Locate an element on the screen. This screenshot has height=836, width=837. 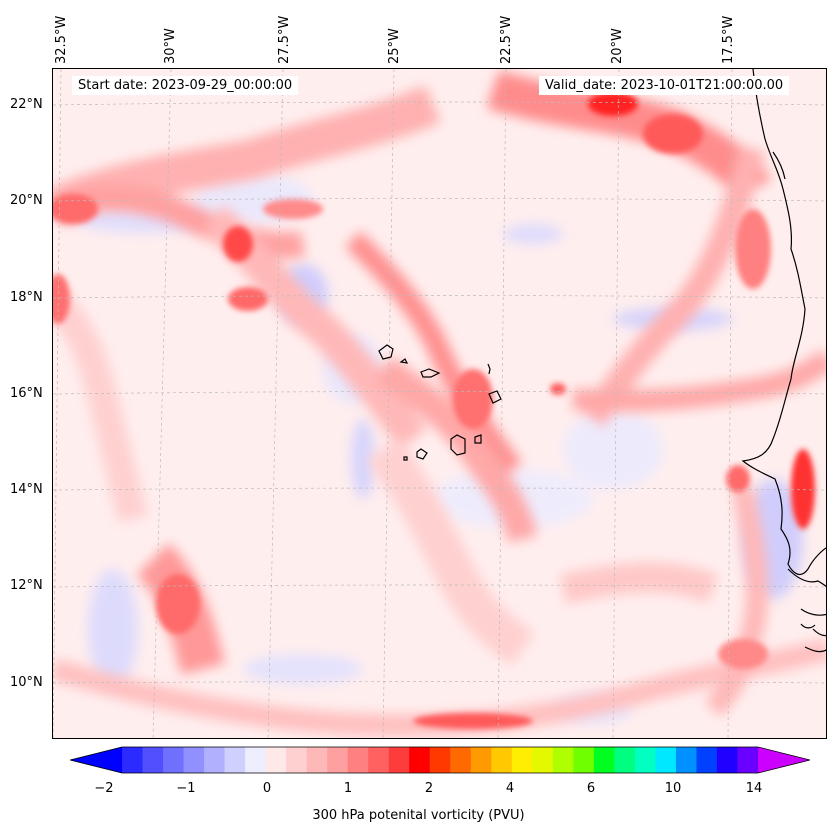
lon-label-27-5w: 27.5°W is located at coordinates (284, 39).